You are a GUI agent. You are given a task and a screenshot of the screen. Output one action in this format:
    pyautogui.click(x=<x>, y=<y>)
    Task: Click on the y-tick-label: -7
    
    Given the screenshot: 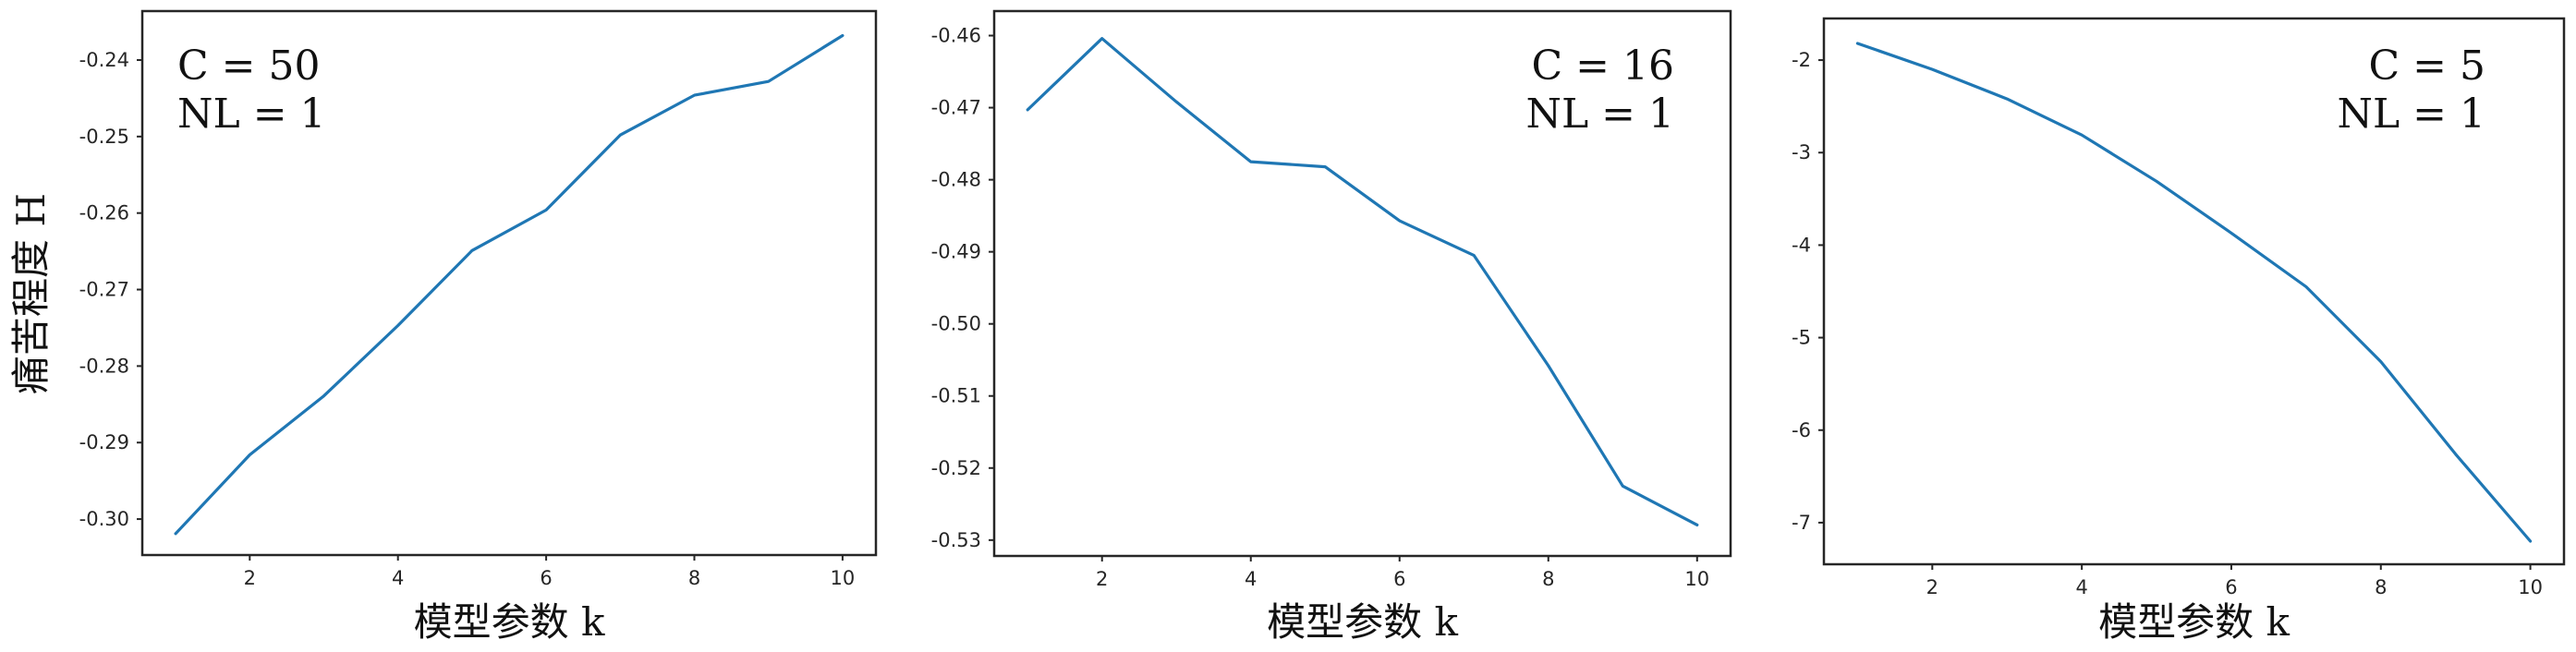 What is the action you would take?
    pyautogui.click(x=1801, y=523)
    